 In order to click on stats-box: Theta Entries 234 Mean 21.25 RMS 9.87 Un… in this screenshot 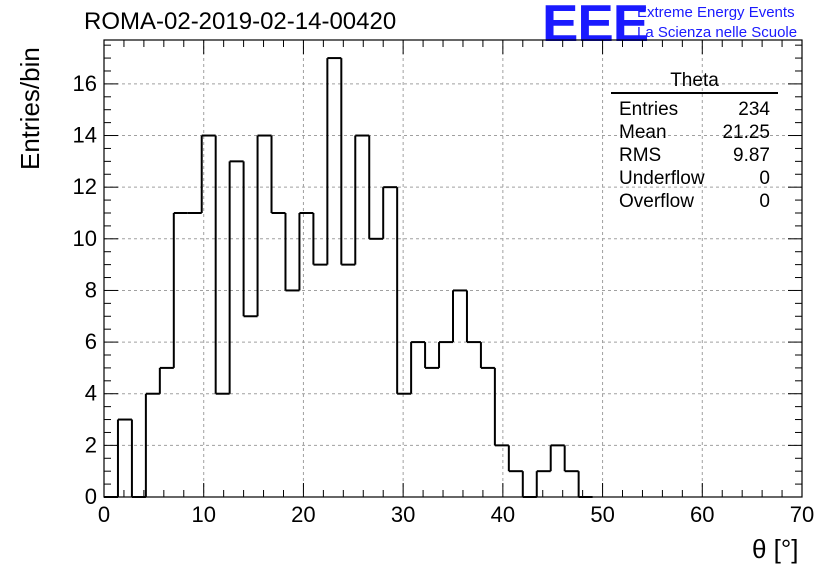, I will do `click(694, 141)`.